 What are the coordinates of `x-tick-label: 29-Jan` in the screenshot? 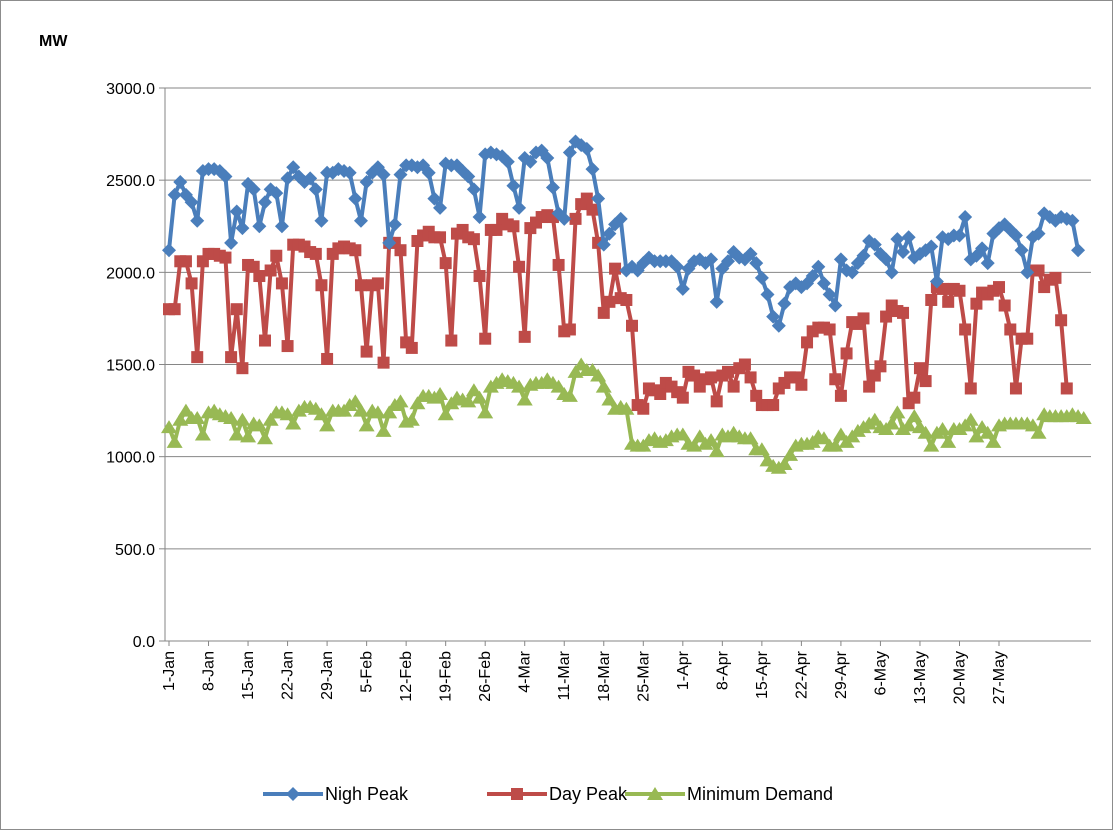 It's located at (327, 675).